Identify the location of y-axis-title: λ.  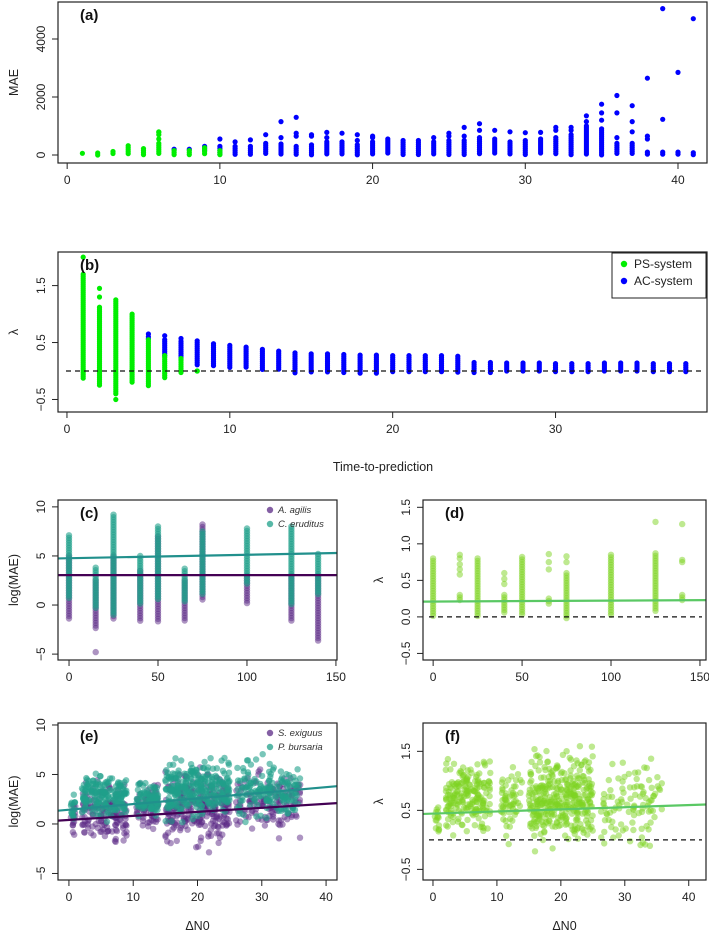
(379, 579).